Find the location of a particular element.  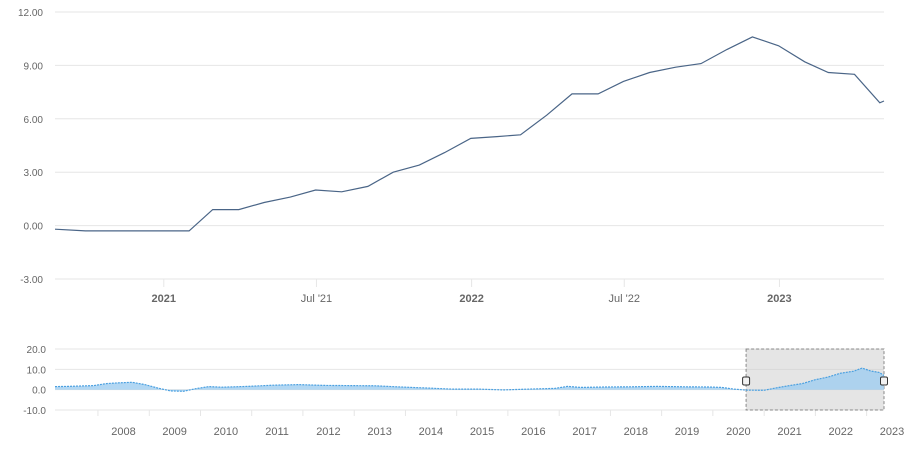

y-tick-label: 0.00 is located at coordinates (34, 227).